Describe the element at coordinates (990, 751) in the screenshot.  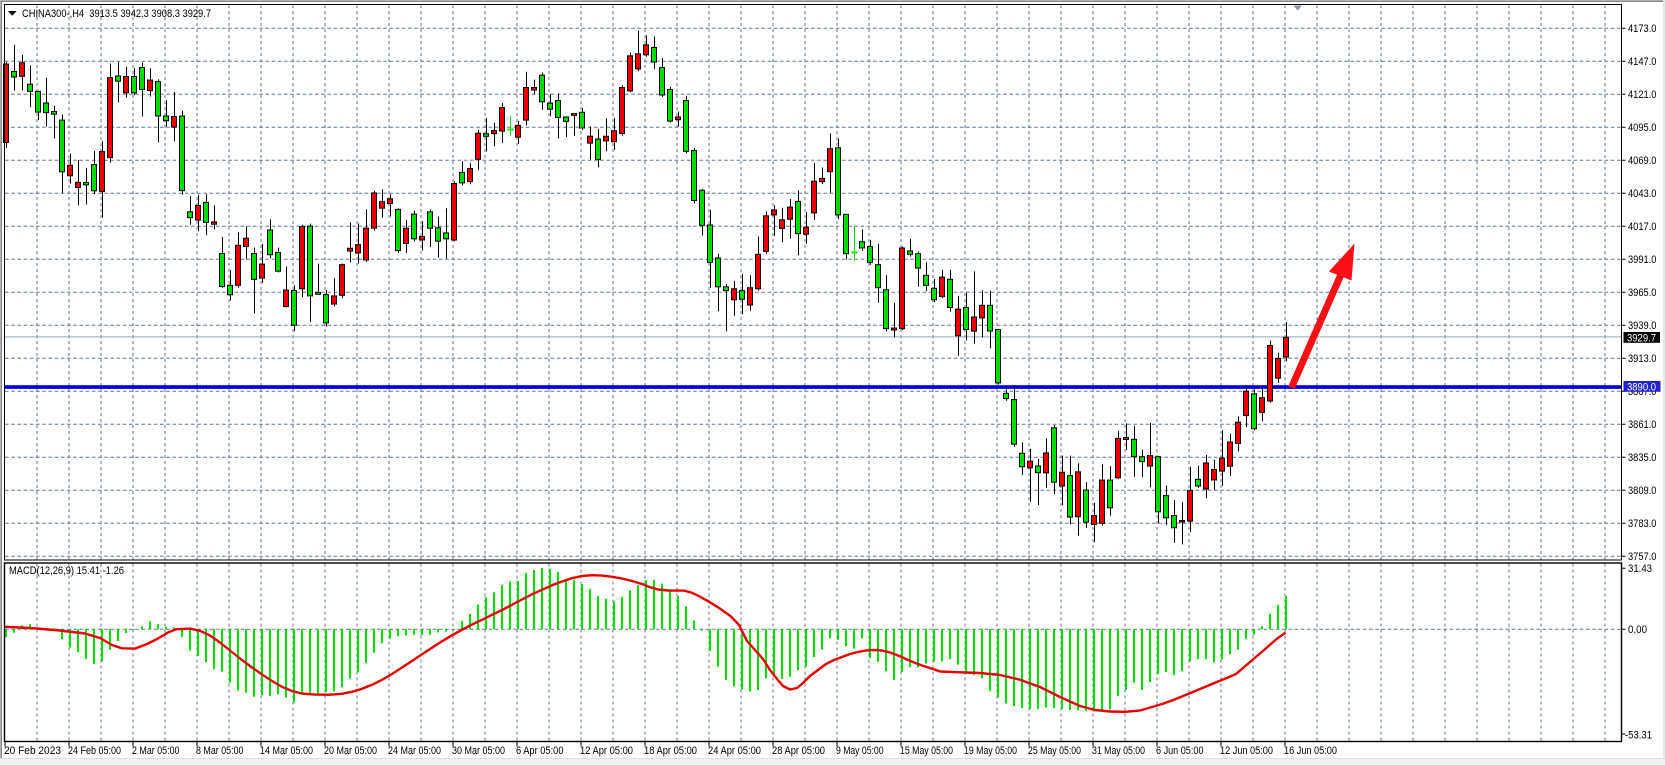
I see `svg-text: 19 May 05:00` at that location.